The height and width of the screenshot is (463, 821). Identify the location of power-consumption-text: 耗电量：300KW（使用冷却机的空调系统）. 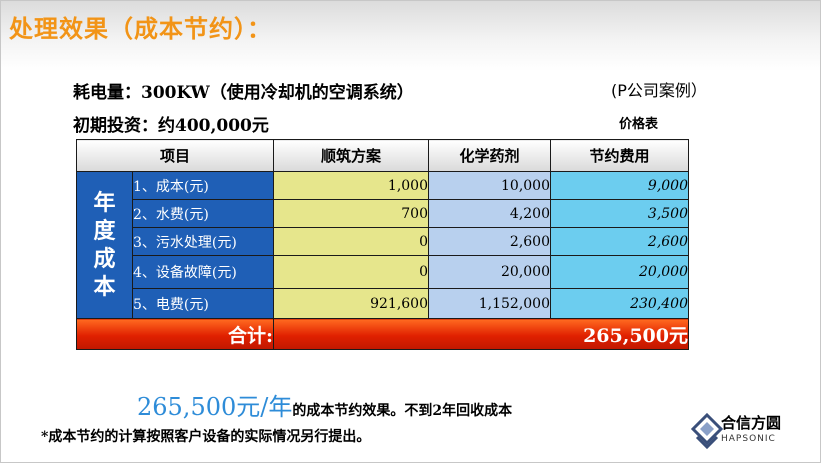
(243, 93).